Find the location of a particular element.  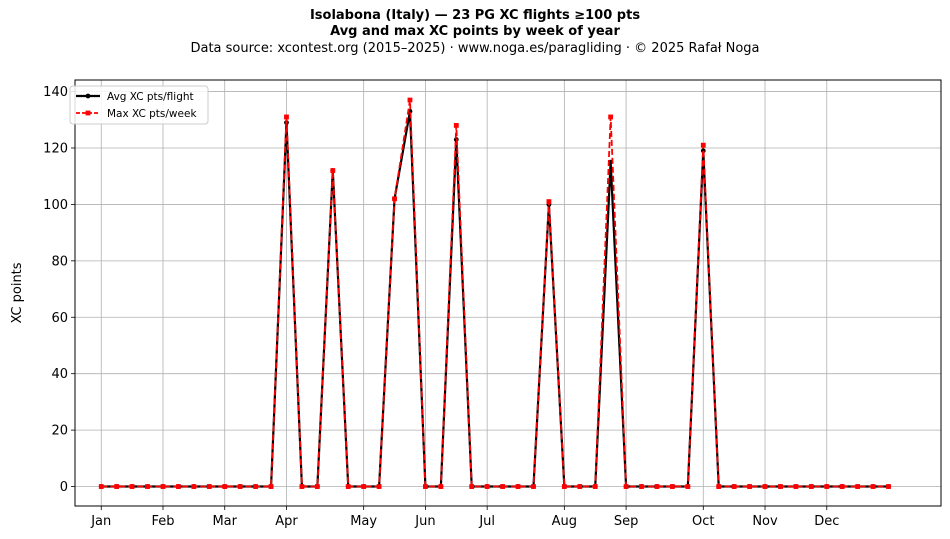

legend-box is located at coordinates (139, 105).